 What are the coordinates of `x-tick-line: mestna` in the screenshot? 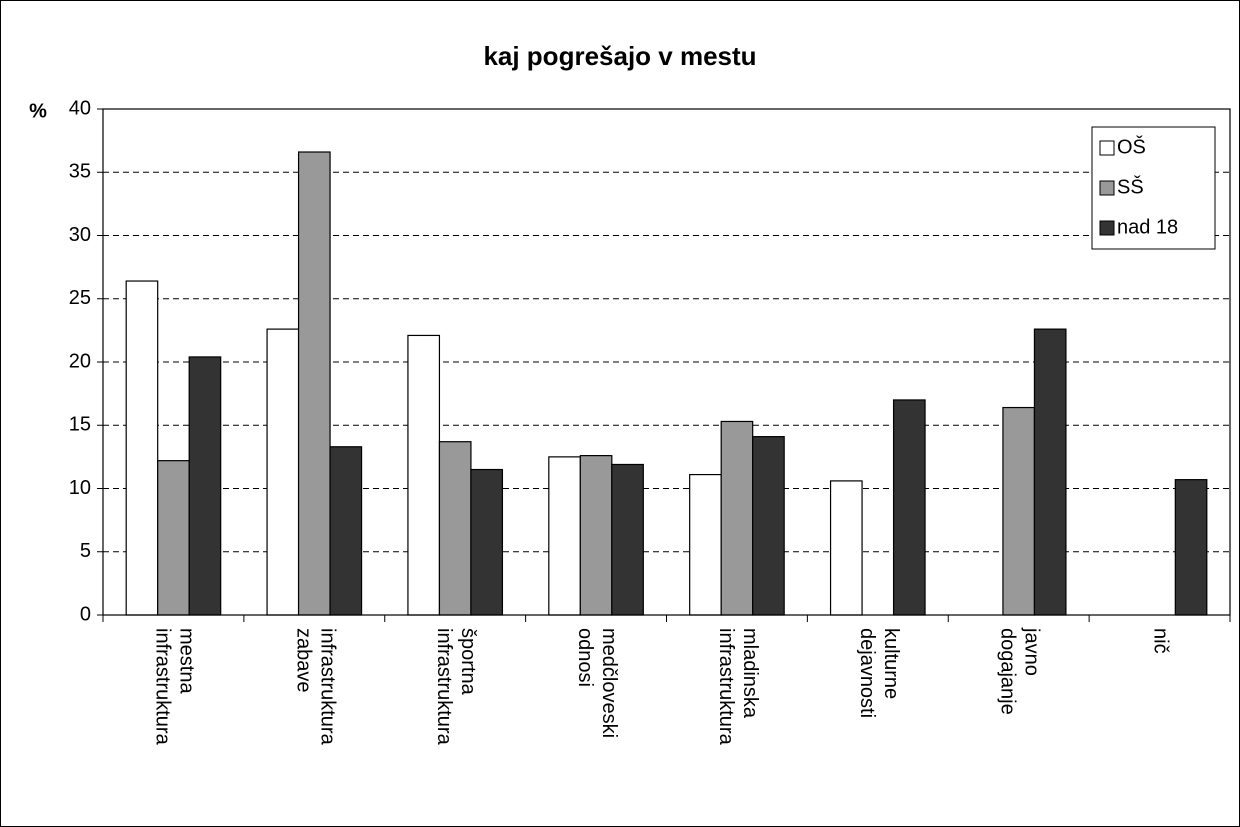 It's located at (186, 663).